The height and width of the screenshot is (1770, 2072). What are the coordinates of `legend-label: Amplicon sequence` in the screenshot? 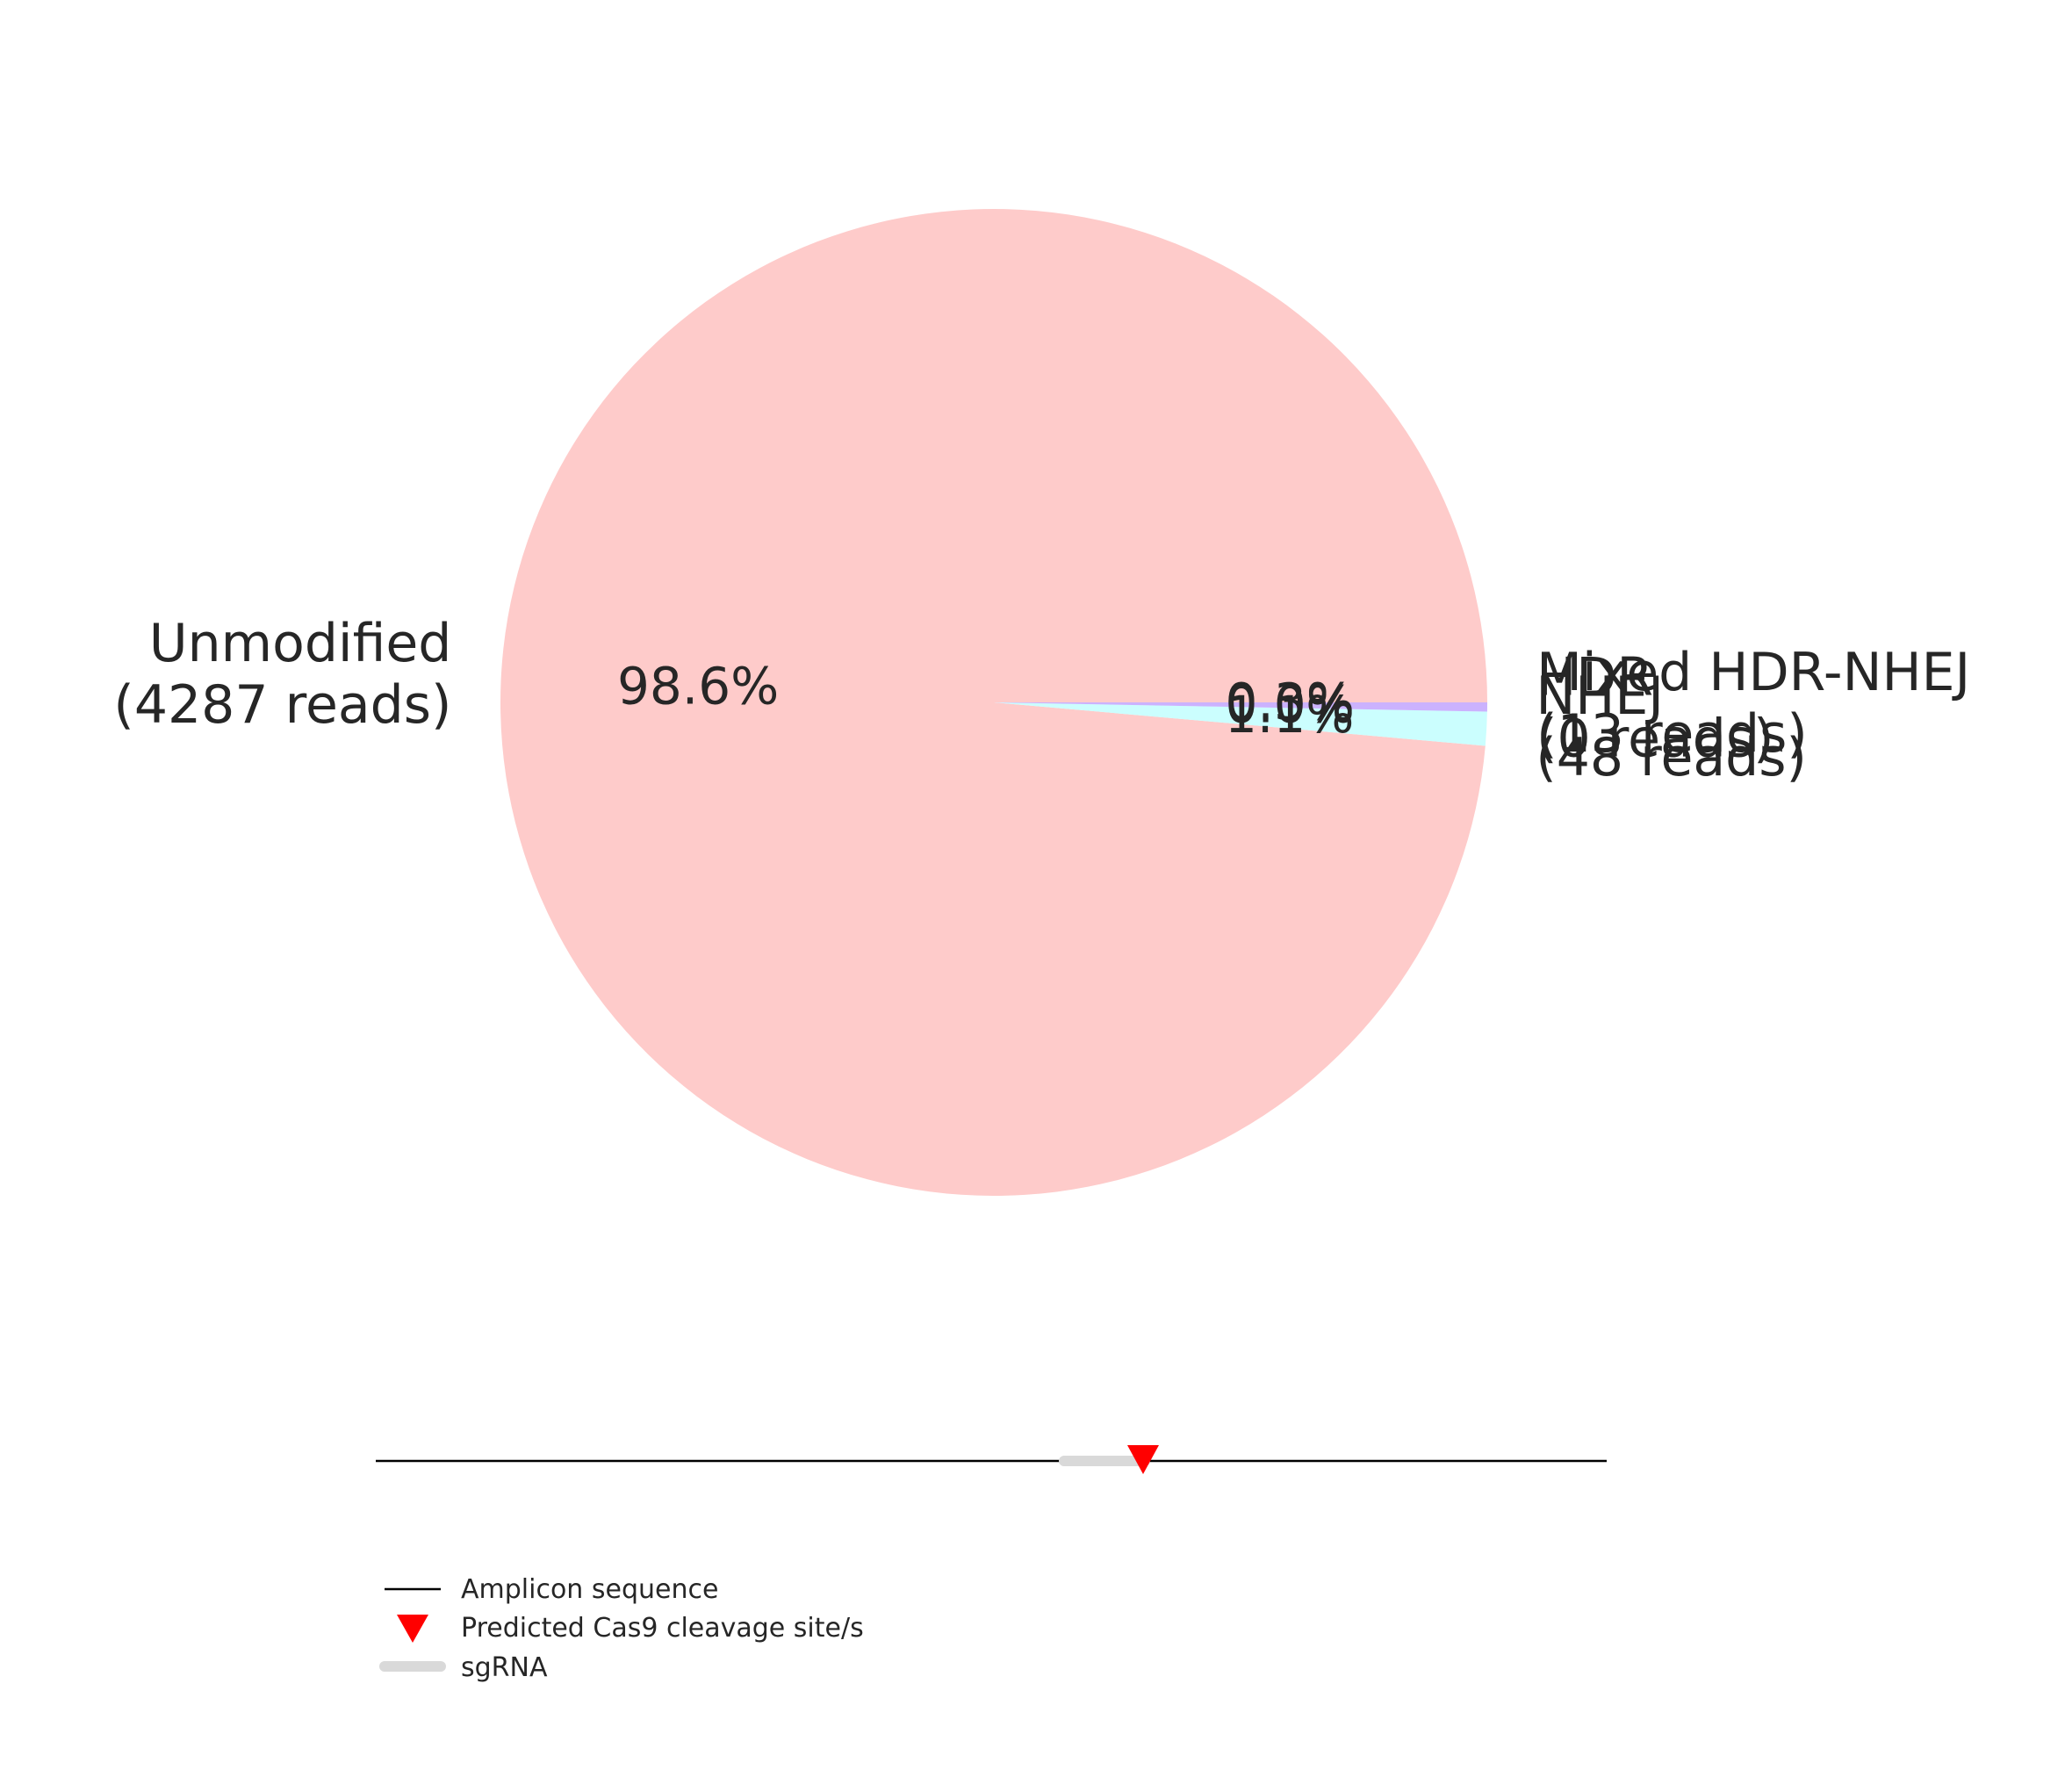 It's located at (589, 1589).